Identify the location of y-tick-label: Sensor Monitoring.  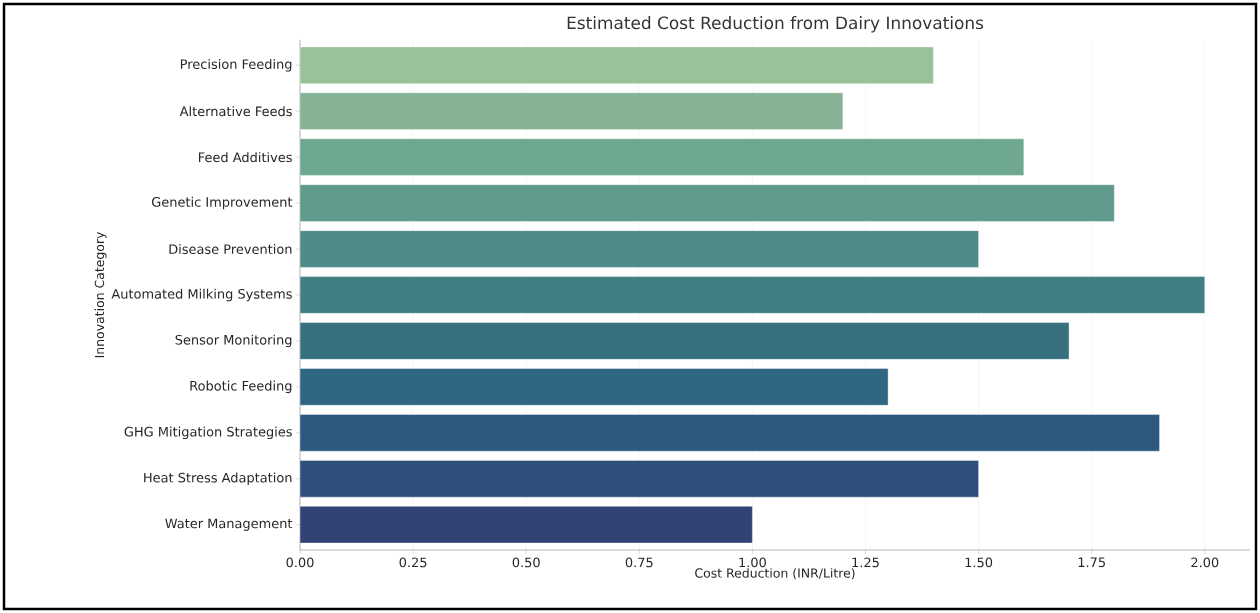
(233, 341).